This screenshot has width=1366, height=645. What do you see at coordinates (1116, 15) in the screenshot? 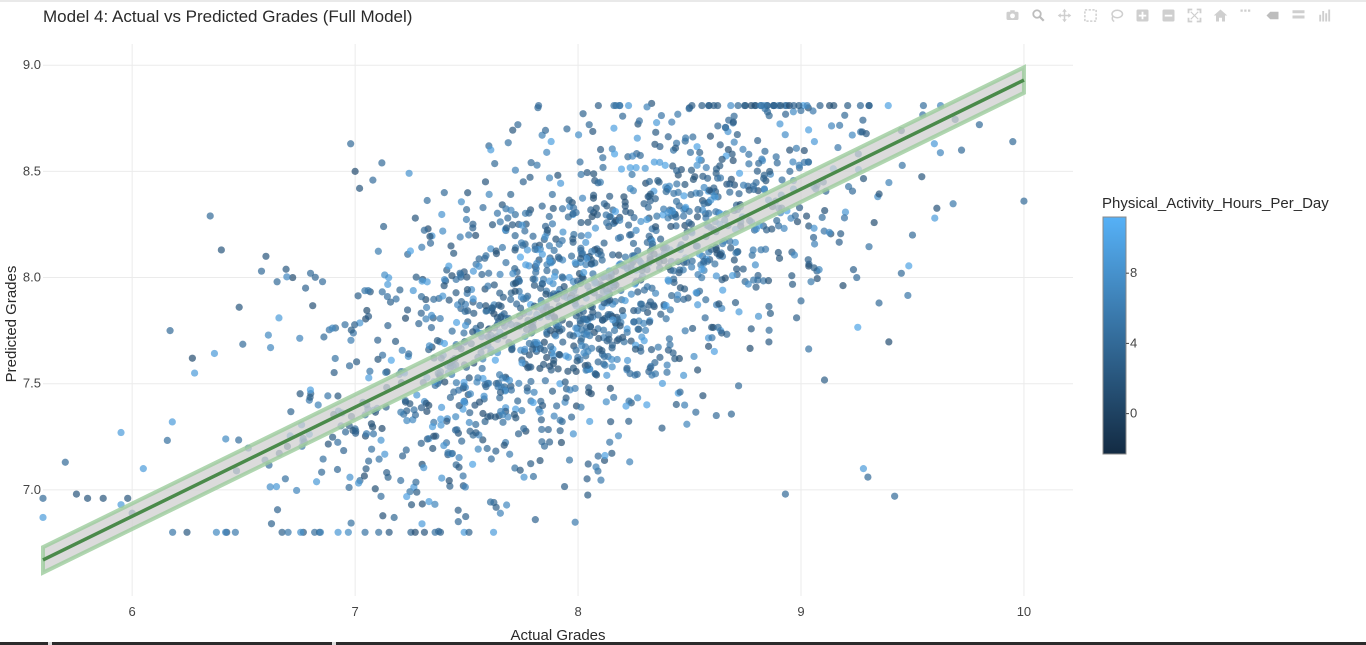
I see `lasso-select-icon` at bounding box center [1116, 15].